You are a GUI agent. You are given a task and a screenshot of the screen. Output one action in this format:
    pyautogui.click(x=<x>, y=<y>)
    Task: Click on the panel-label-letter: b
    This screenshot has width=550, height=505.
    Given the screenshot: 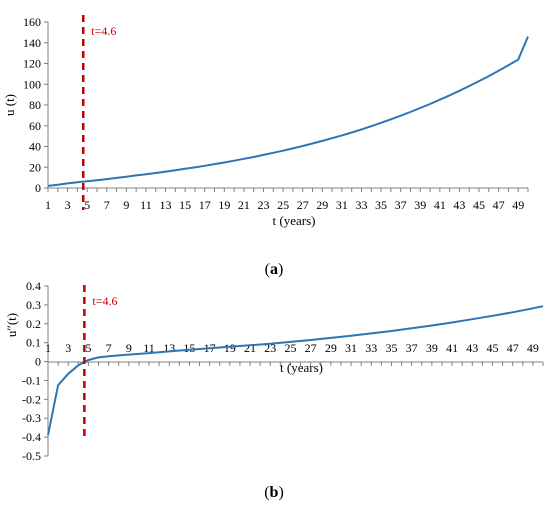 What is the action you would take?
    pyautogui.click(x=274, y=492)
    